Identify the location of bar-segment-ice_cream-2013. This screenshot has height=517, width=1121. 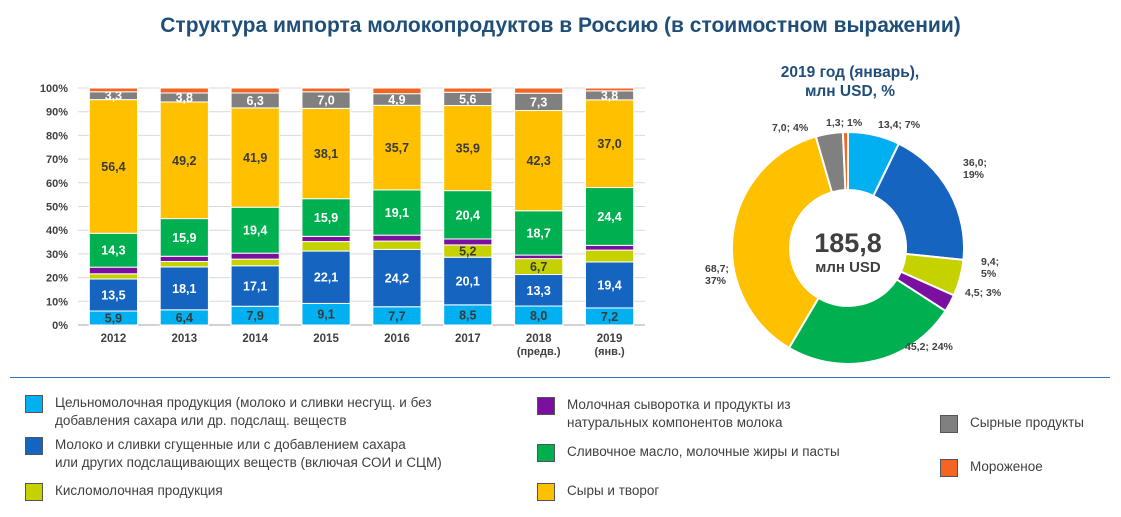
(184, 90).